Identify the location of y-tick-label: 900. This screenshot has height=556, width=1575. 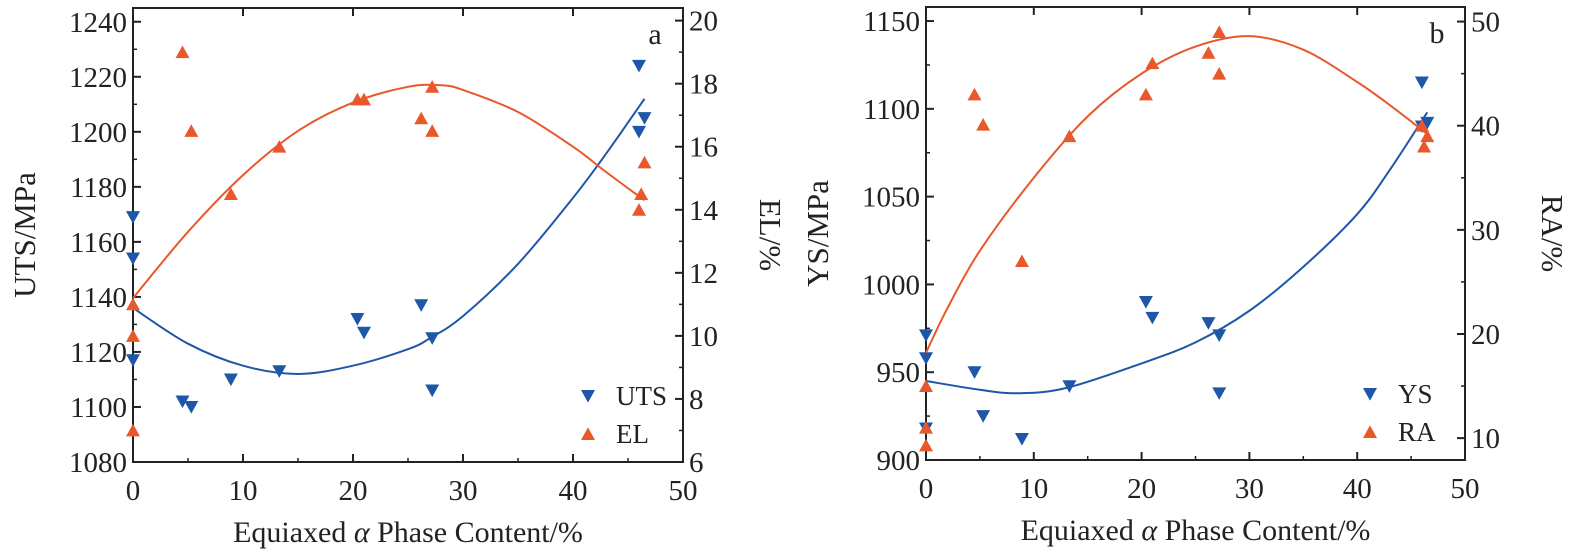
(899, 461).